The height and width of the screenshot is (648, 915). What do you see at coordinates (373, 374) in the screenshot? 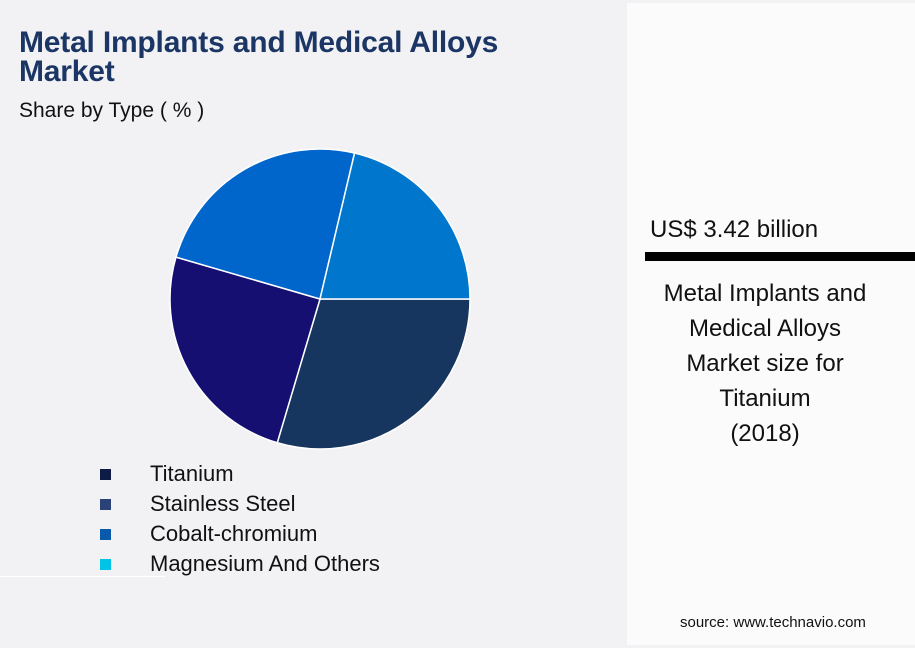
I see `pie-slice-titanium` at bounding box center [373, 374].